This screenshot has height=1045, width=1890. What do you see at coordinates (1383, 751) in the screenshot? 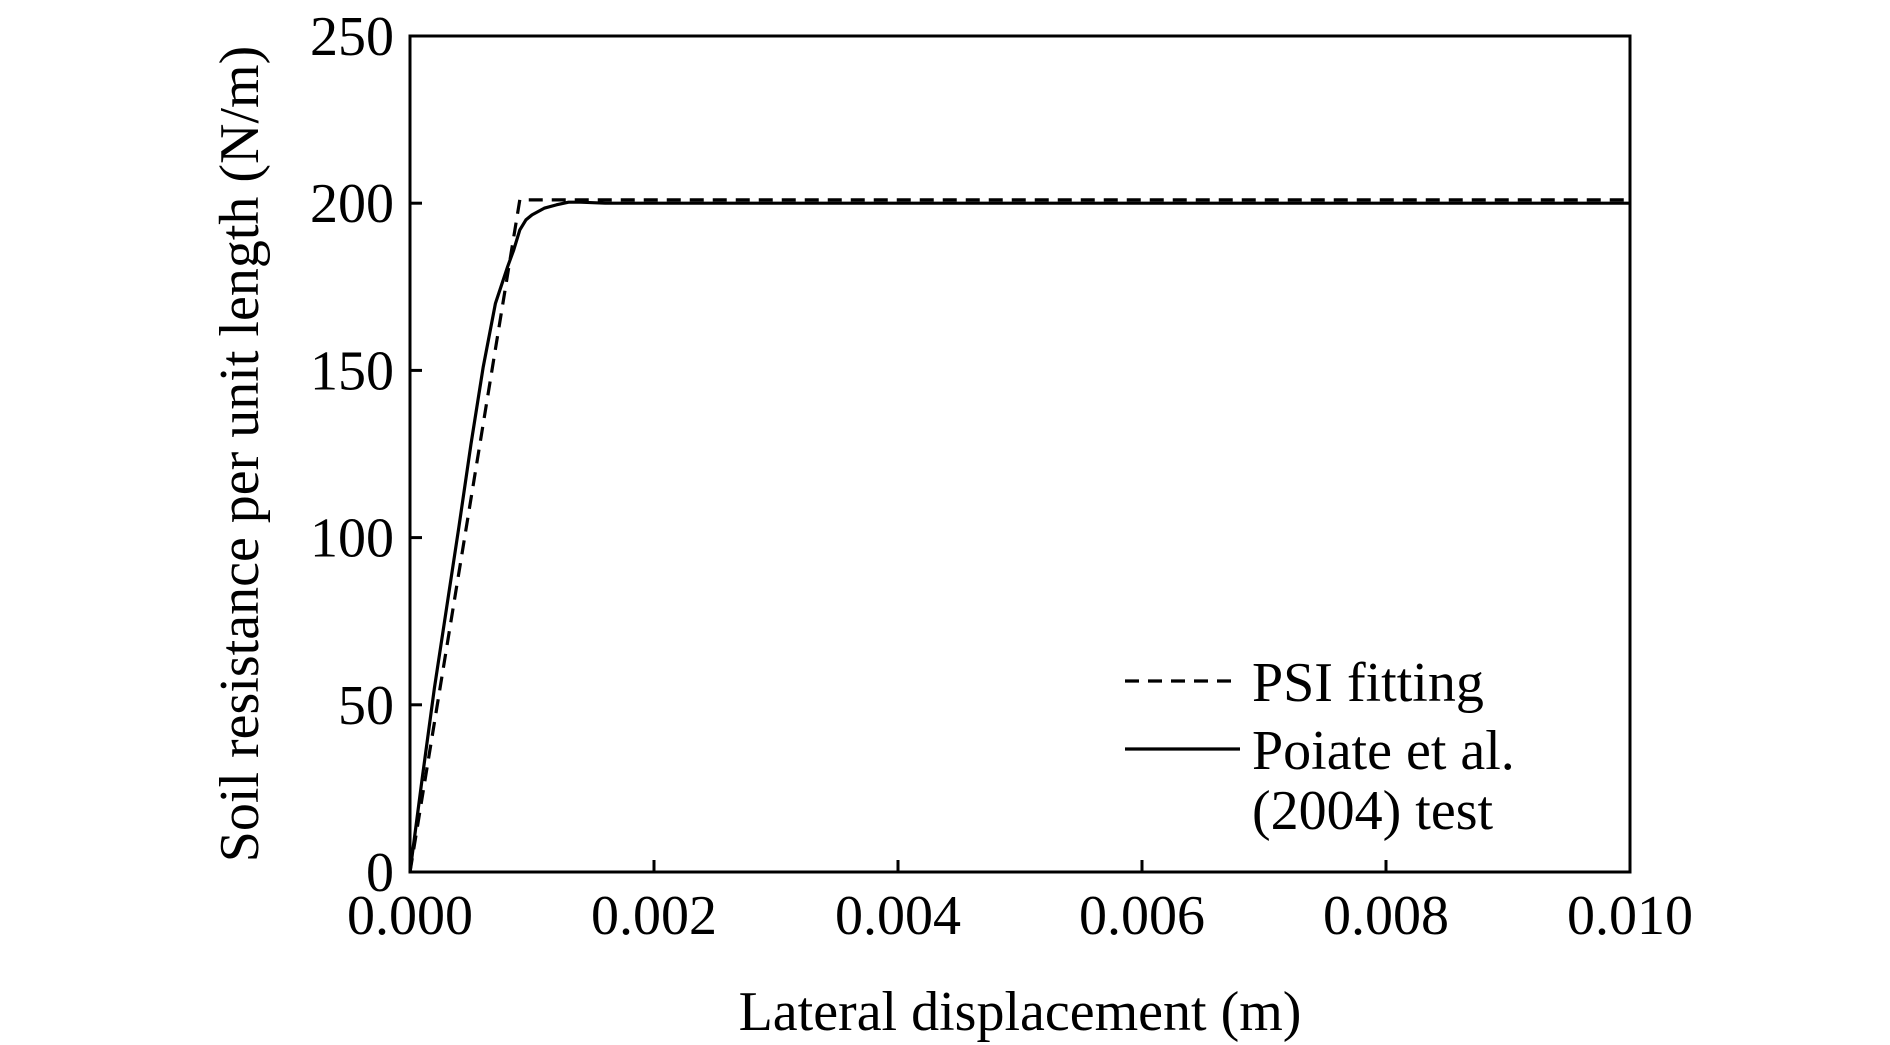
I see `legend-label-test: Poiate et al.` at bounding box center [1383, 751].